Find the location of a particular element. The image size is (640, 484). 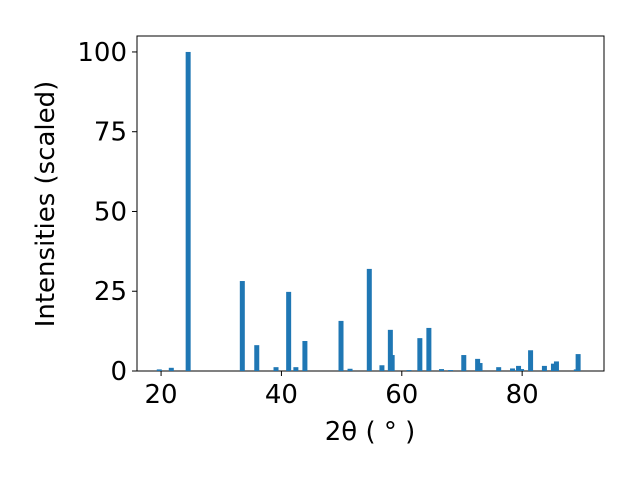

y-axis-label: Intensities (scaled) is located at coordinates (46, 204).